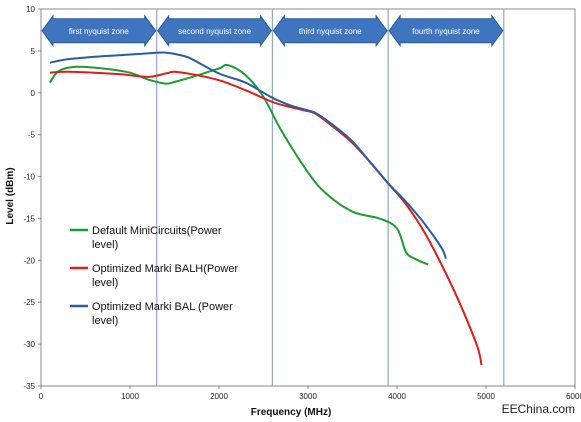 The height and width of the screenshot is (422, 581). What do you see at coordinates (32, 198) in the screenshot?
I see `y-tick-labels: 10 5 0 -5 -10 -15 -20 -25 -30 -35` at bounding box center [32, 198].